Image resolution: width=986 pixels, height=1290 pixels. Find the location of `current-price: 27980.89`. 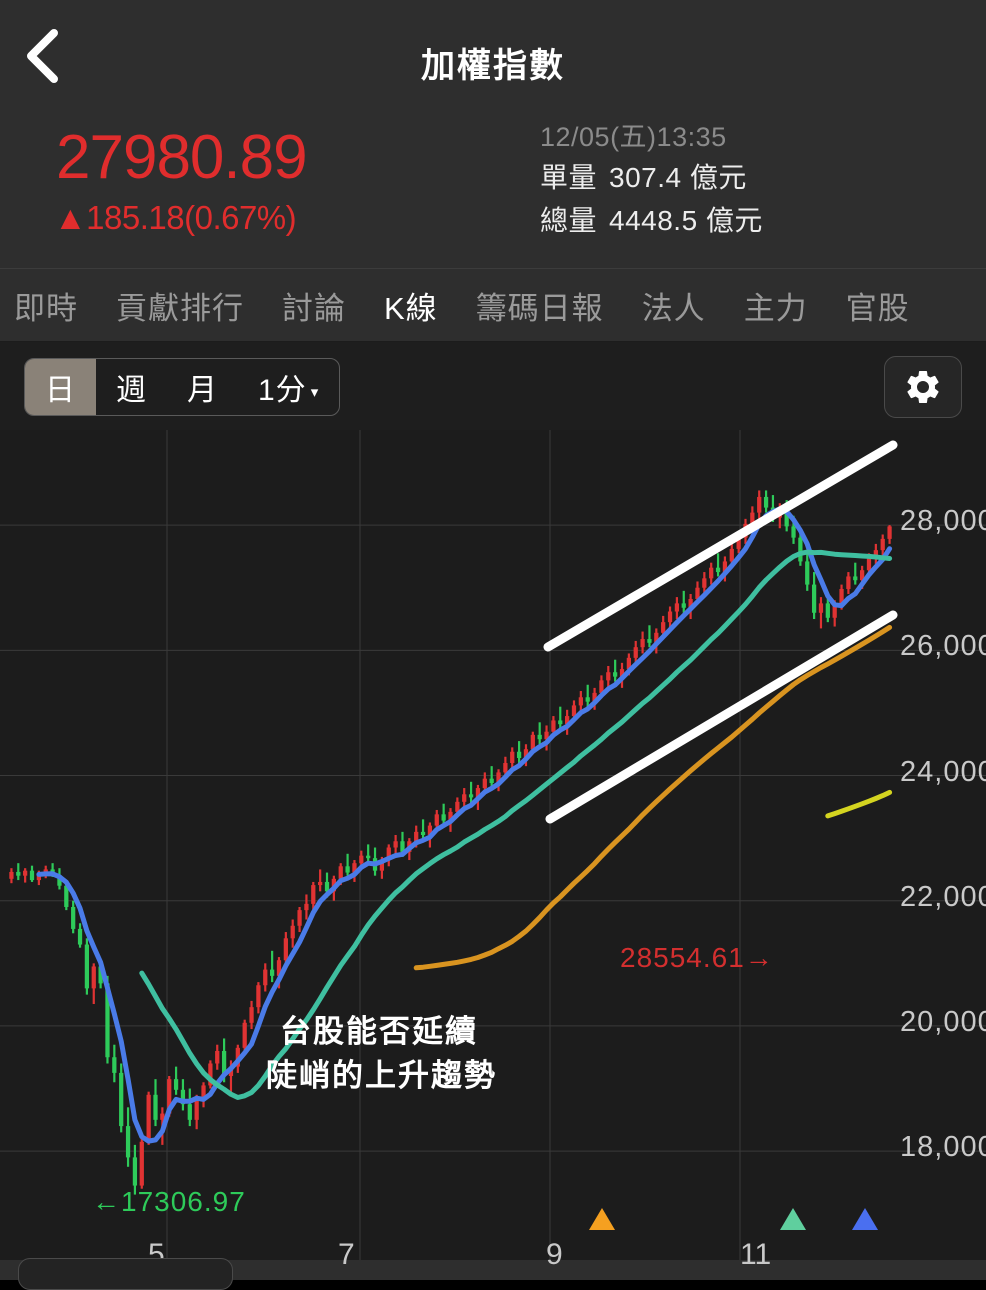

current-price: 27980.89 is located at coordinates (182, 157).